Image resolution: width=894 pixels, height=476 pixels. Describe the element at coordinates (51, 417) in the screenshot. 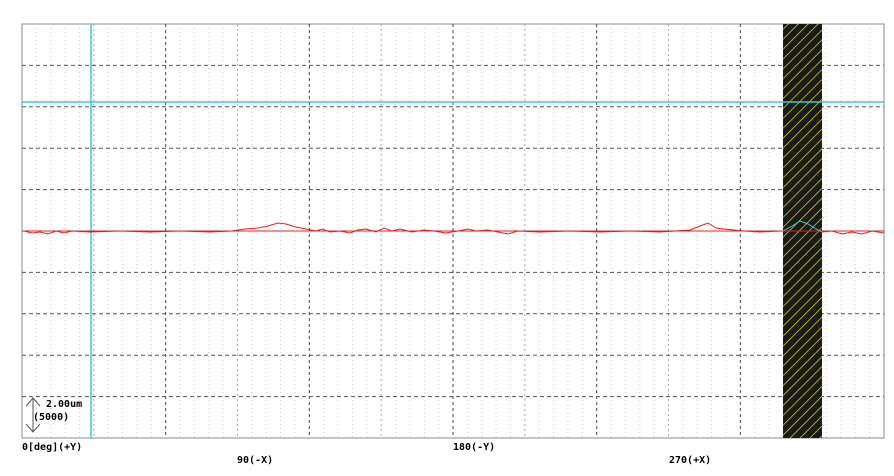

I see `scale-magnification: (5000)` at that location.